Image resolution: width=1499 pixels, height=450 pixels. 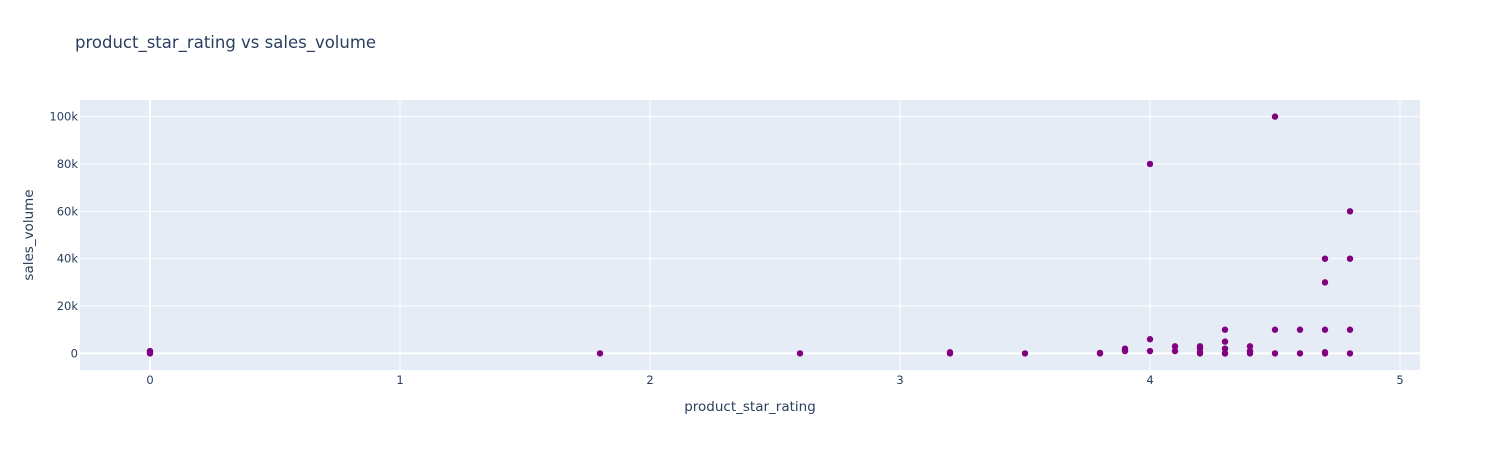 I want to click on y-tick-label: 100k, so click(x=63, y=117).